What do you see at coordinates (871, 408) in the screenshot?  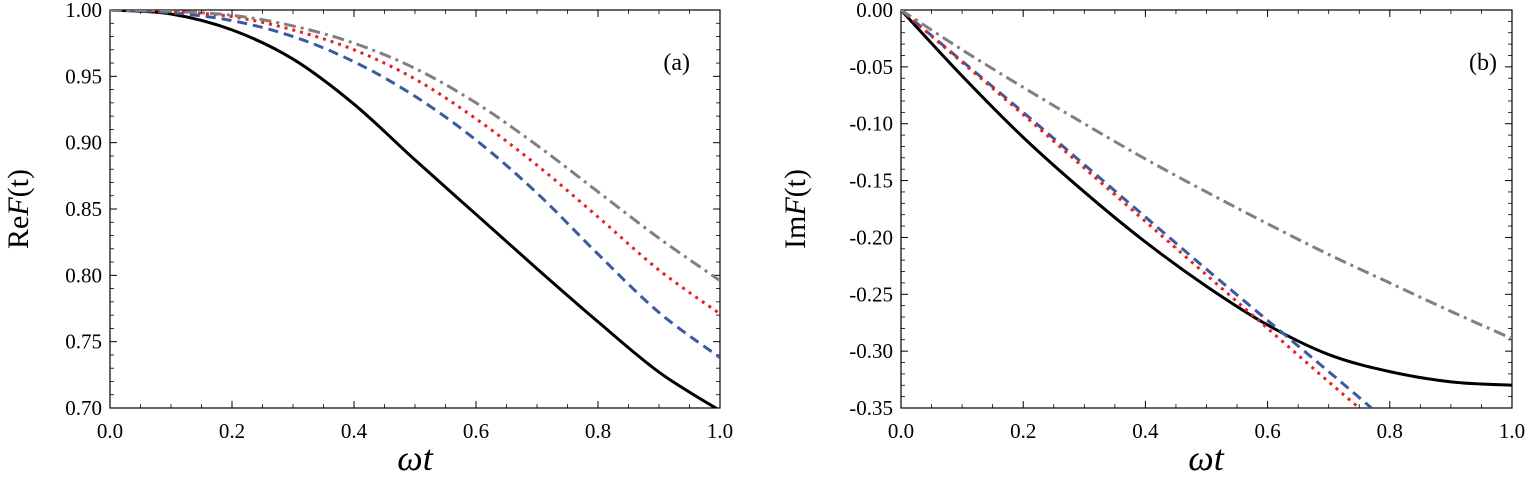 I see `y-tick-label: -0.35` at bounding box center [871, 408].